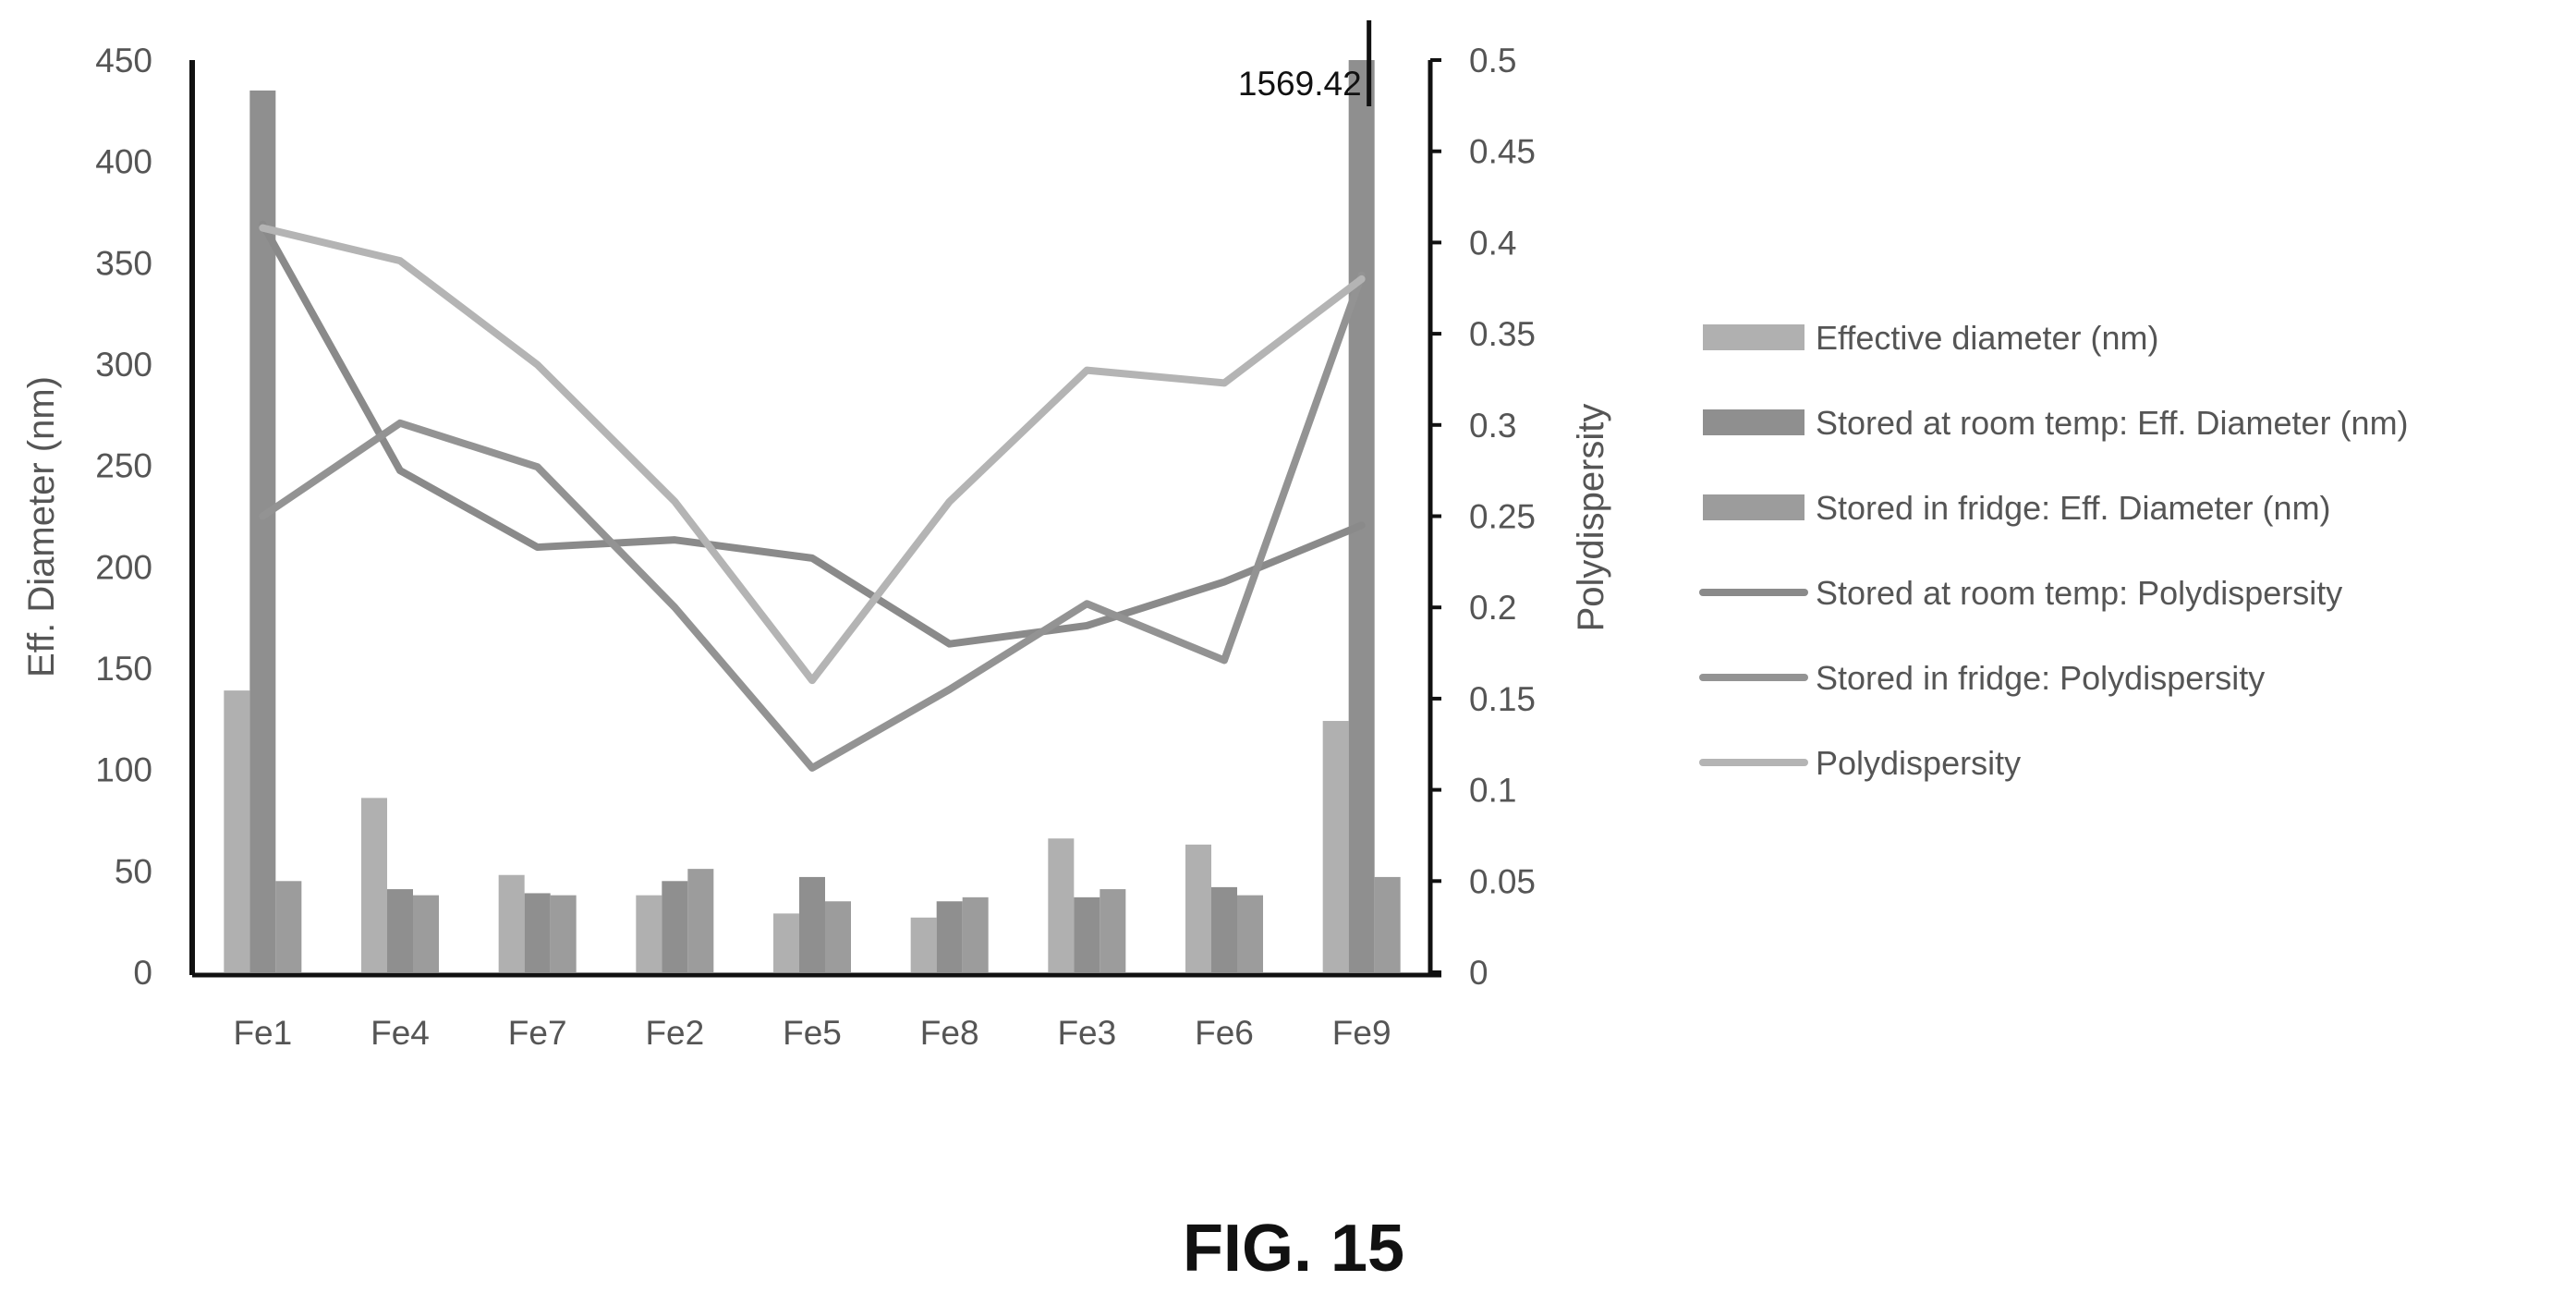  Describe the element at coordinates (1987, 338) in the screenshot. I see `legend-label: Effective diameter (nm)` at that location.